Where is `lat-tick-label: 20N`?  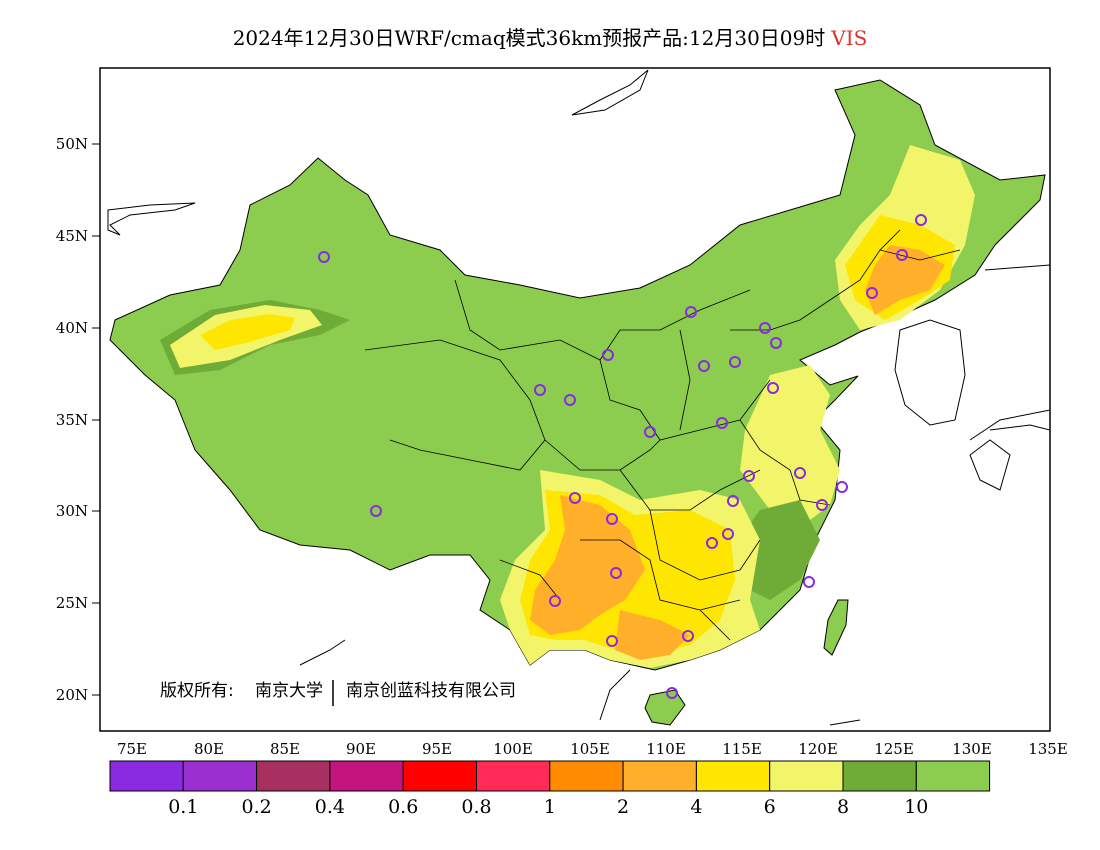 lat-tick-label: 20N is located at coordinates (72, 695).